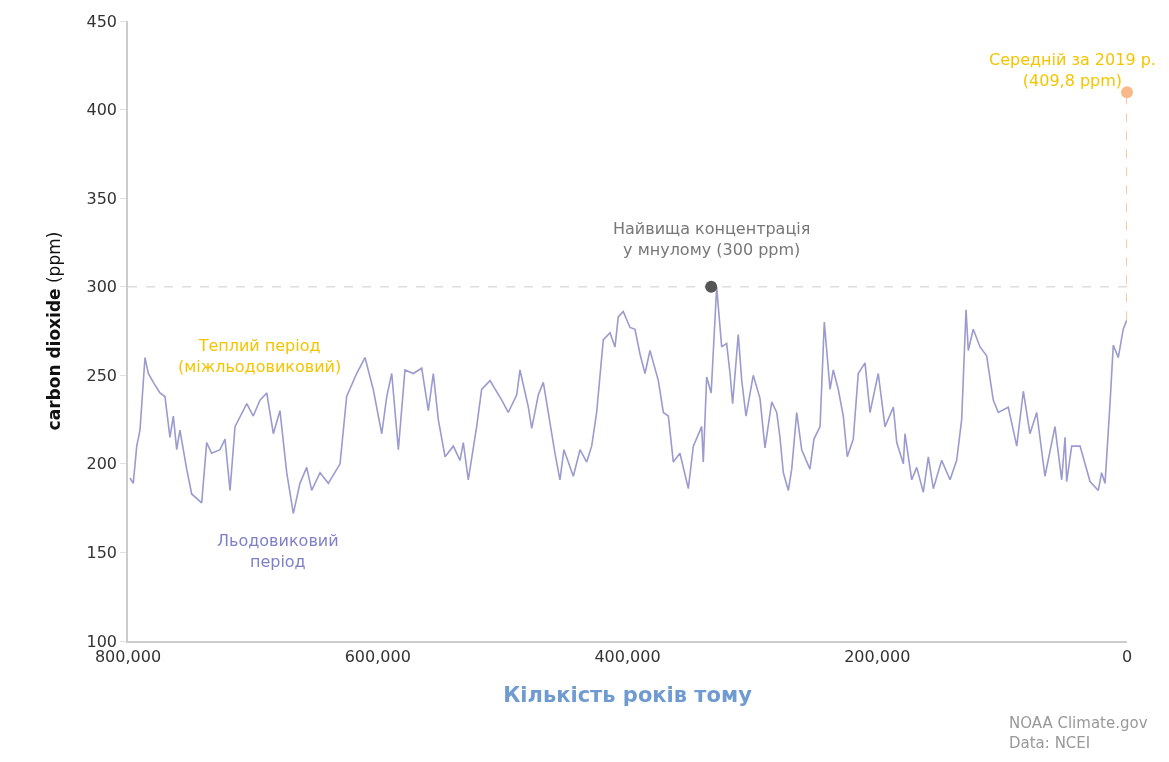  Describe the element at coordinates (102, 287) in the screenshot. I see `y-tick-label: 300` at that location.